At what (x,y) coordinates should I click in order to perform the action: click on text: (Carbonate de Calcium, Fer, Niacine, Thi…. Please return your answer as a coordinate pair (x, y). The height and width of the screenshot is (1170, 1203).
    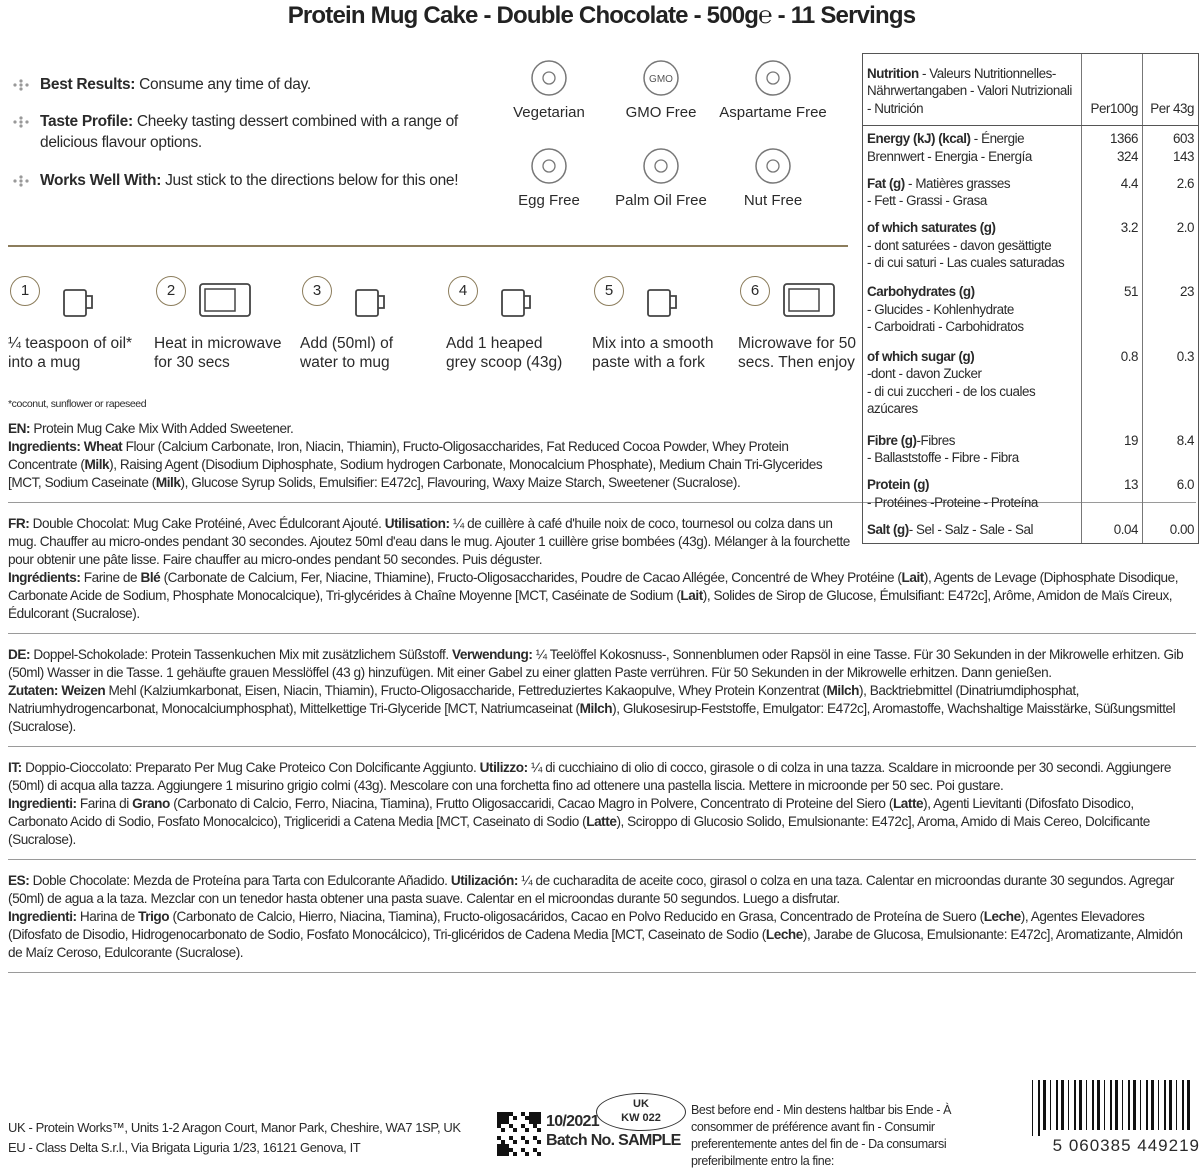
    Looking at the image, I should click on (531, 577).